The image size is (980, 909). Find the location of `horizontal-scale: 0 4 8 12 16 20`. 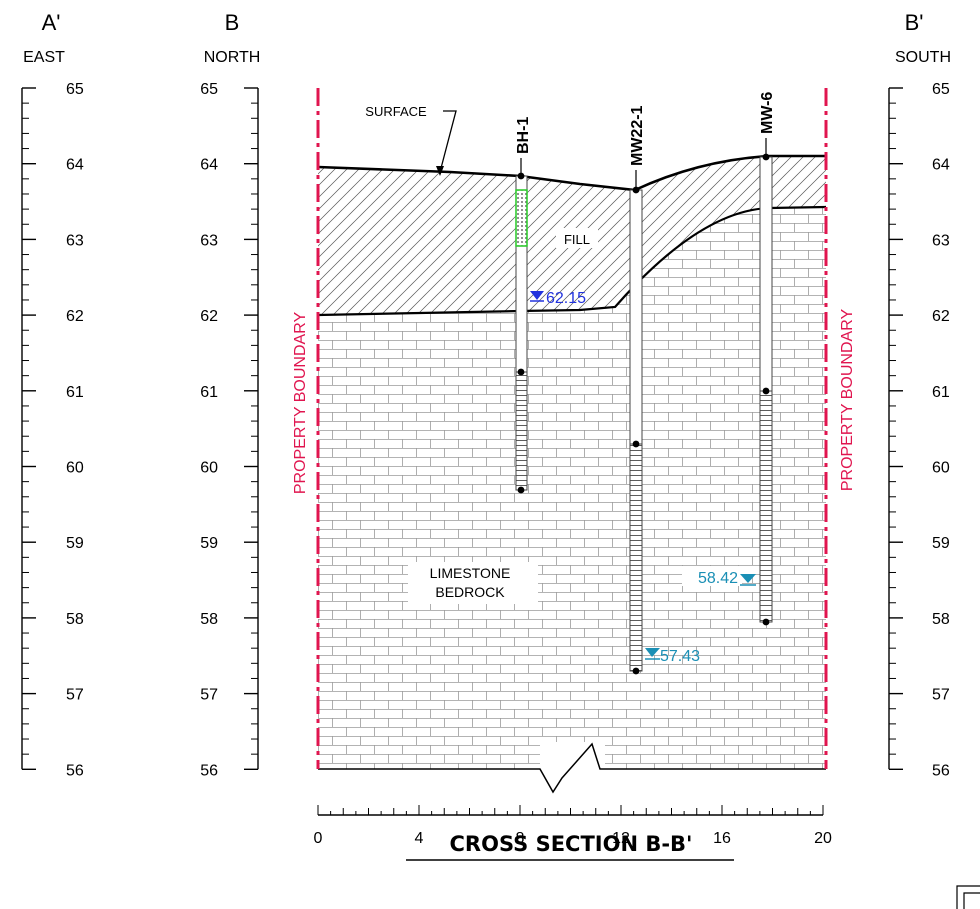

horizontal-scale: 0 4 8 12 16 20 is located at coordinates (573, 826).